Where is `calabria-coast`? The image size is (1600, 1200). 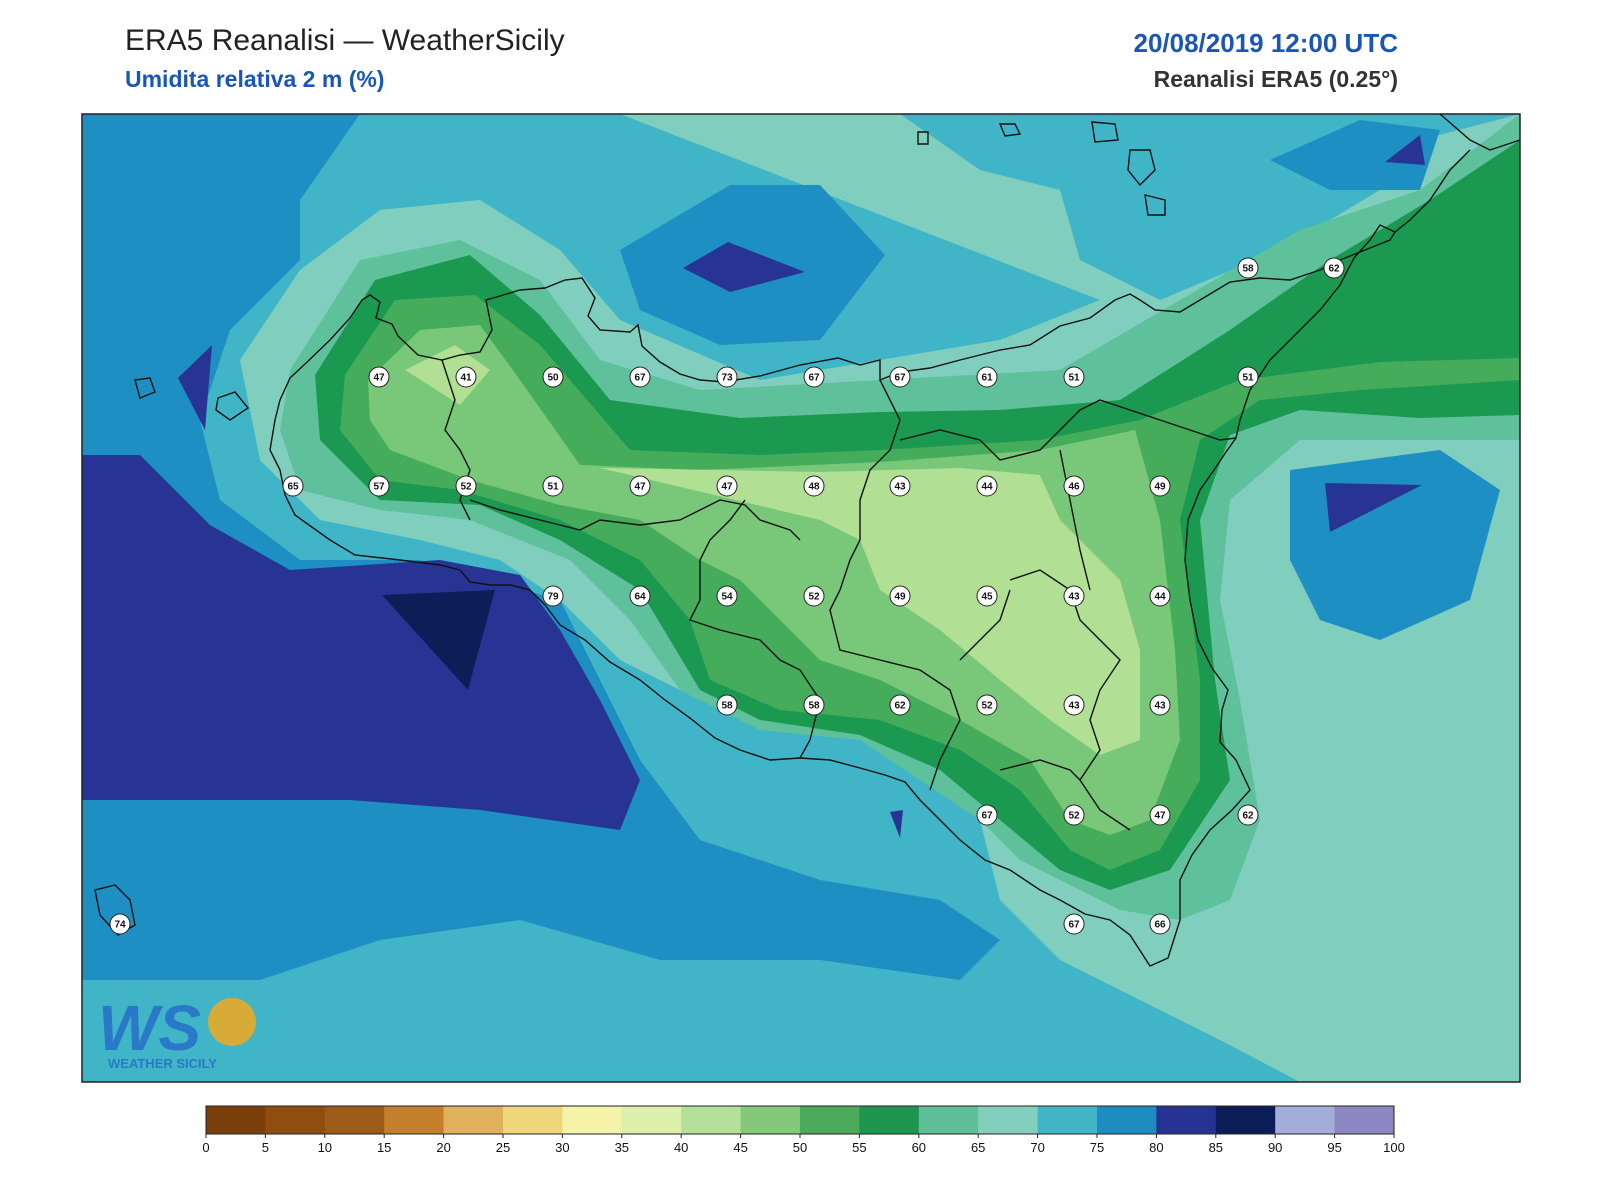
calabria-coast is located at coordinates (1457, 173).